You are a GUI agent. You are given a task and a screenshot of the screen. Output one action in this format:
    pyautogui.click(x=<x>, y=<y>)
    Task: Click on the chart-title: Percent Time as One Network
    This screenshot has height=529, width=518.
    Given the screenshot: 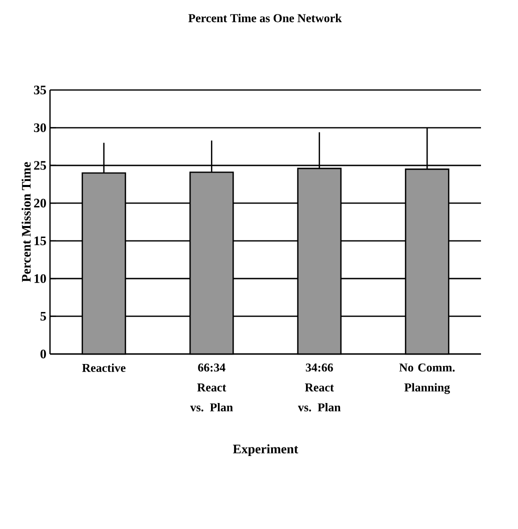 What is the action you would take?
    pyautogui.click(x=265, y=18)
    